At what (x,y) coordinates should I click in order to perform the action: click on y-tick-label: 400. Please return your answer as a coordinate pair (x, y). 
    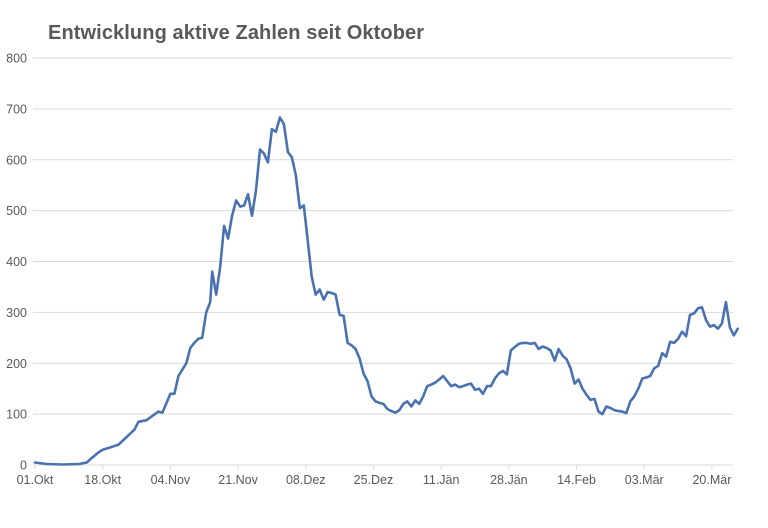
    Looking at the image, I should click on (16, 262).